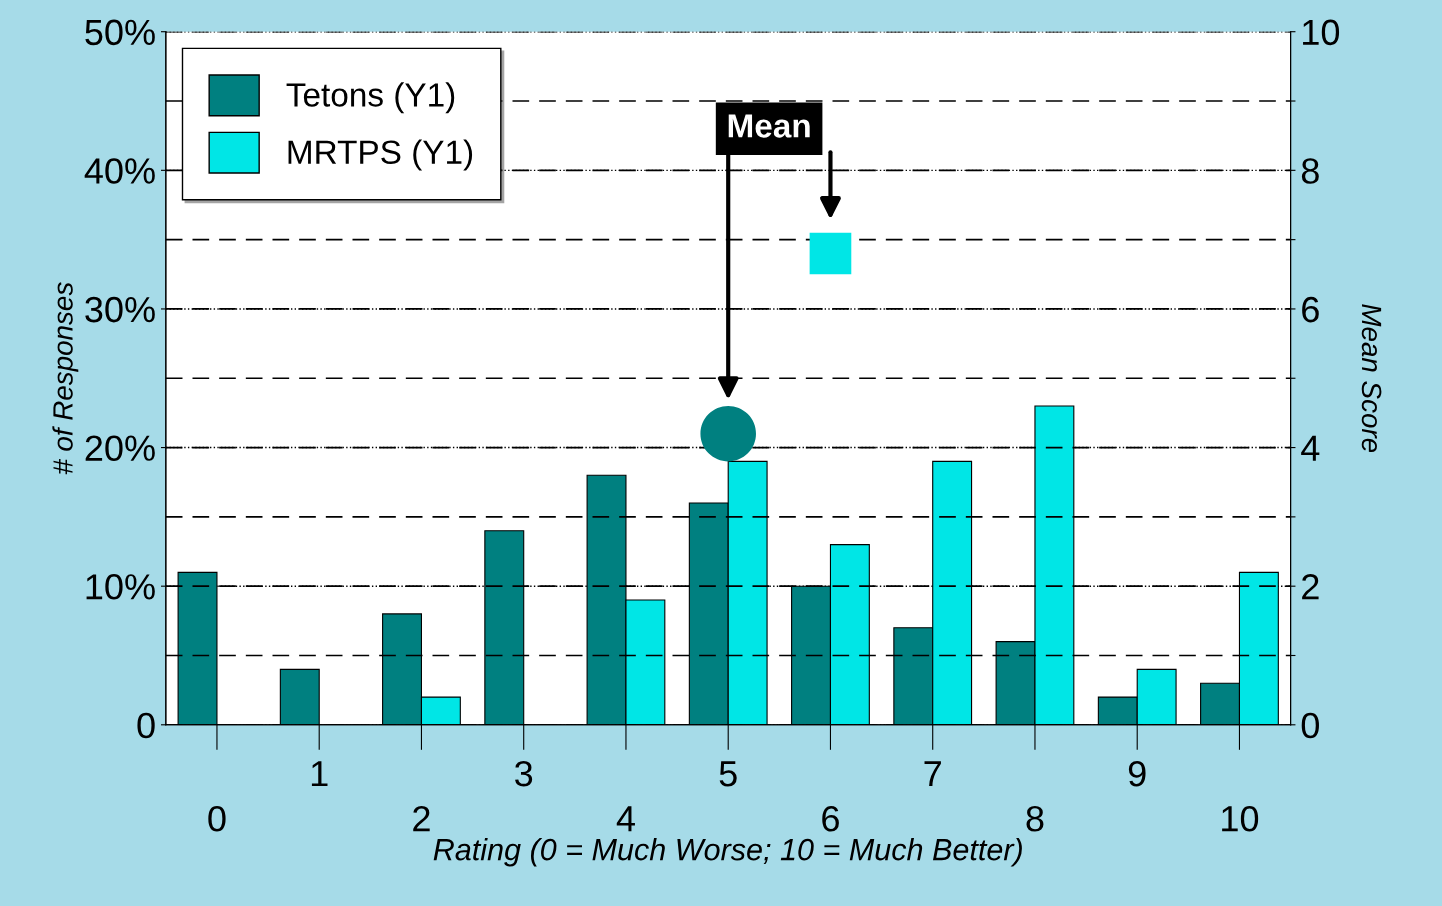 The width and height of the screenshot is (1442, 906). Describe the element at coordinates (1321, 32) in the screenshot. I see `y2-tick-label: 10` at that location.